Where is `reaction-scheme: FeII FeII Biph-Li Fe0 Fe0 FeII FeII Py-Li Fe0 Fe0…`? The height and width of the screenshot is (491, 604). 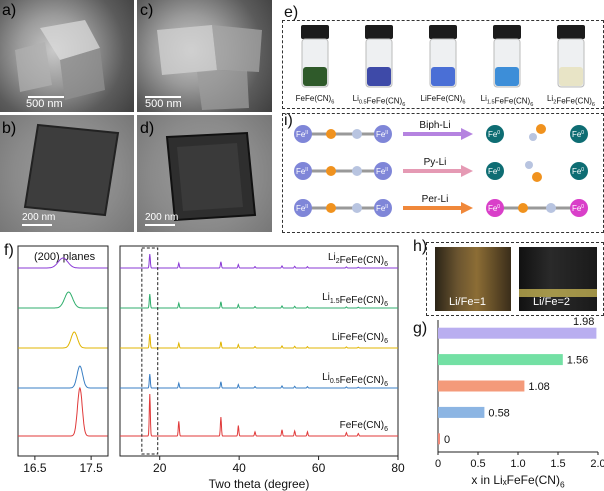
reaction-scheme: FeII FeII Biph-Li Fe0 Fe0 FeII FeII Py-Li Fe0 Fe0… is located at coordinates (441, 168).